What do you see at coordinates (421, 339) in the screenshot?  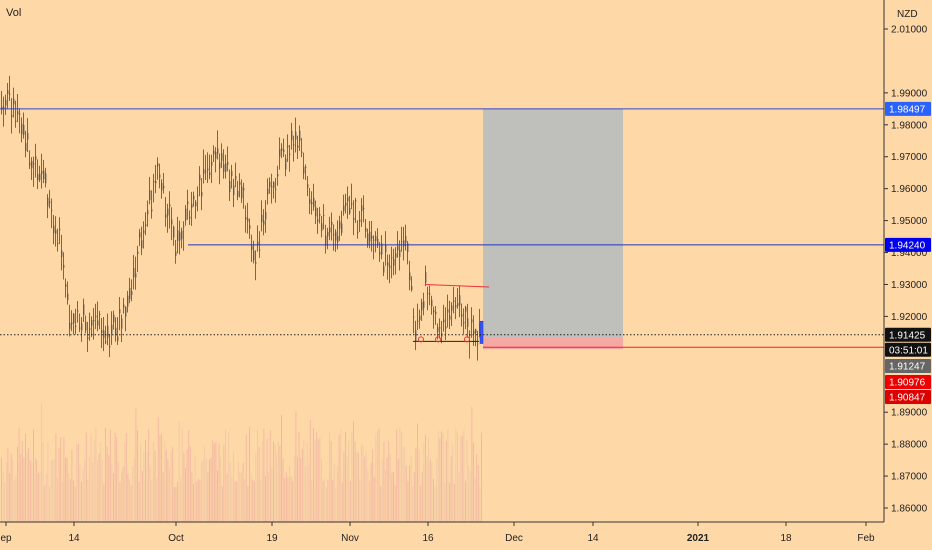 I see `touch-point-marker` at bounding box center [421, 339].